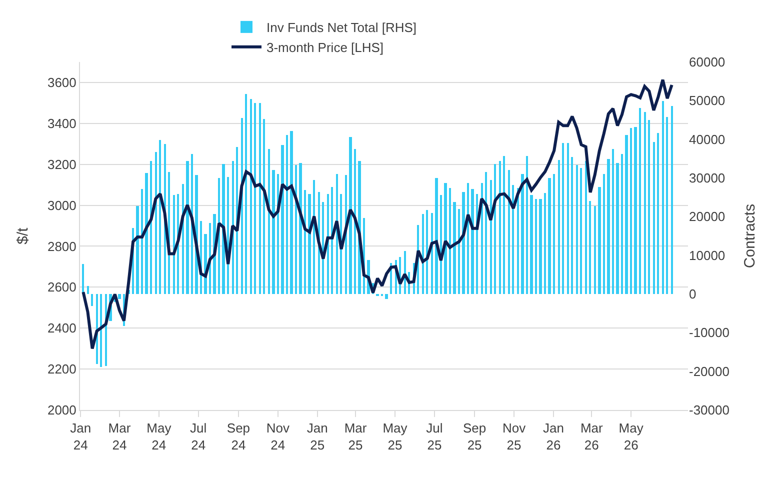  What do you see at coordinates (707, 255) in the screenshot?
I see `y2-tick-label: 10000` at bounding box center [707, 255].